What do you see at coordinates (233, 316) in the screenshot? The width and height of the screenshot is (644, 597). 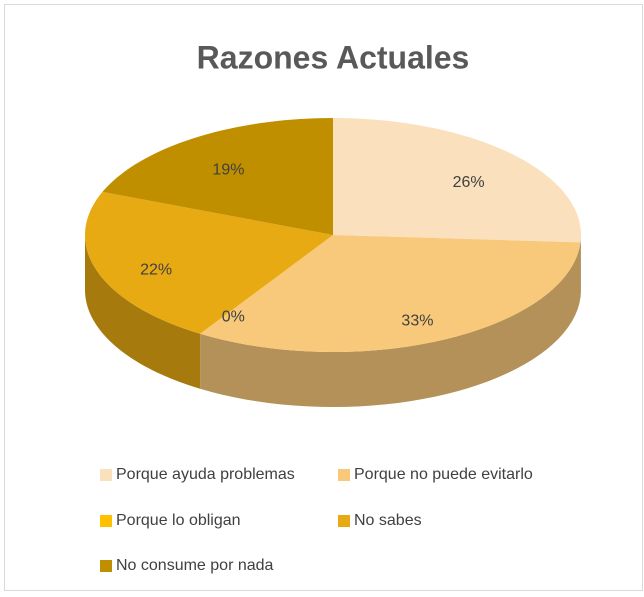 I see `data-label: 0%` at bounding box center [233, 316].